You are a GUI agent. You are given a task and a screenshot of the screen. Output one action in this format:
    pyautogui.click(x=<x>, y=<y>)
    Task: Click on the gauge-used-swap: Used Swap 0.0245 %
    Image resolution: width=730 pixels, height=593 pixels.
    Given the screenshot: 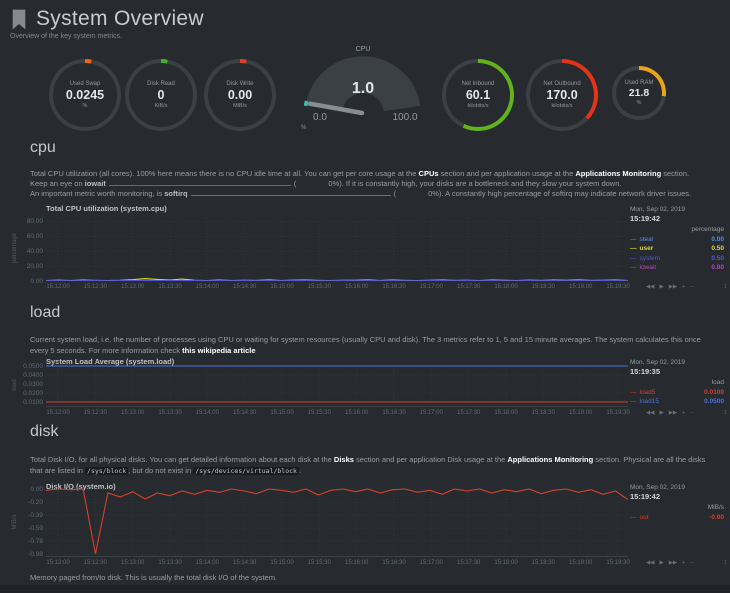 What is the action you would take?
    pyautogui.click(x=85, y=95)
    